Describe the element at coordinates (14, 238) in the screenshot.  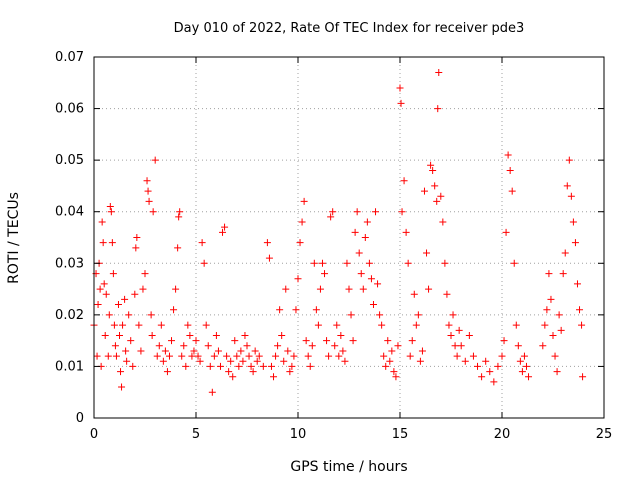
I see `y-axis-title: ROTI / TECUs` at that location.